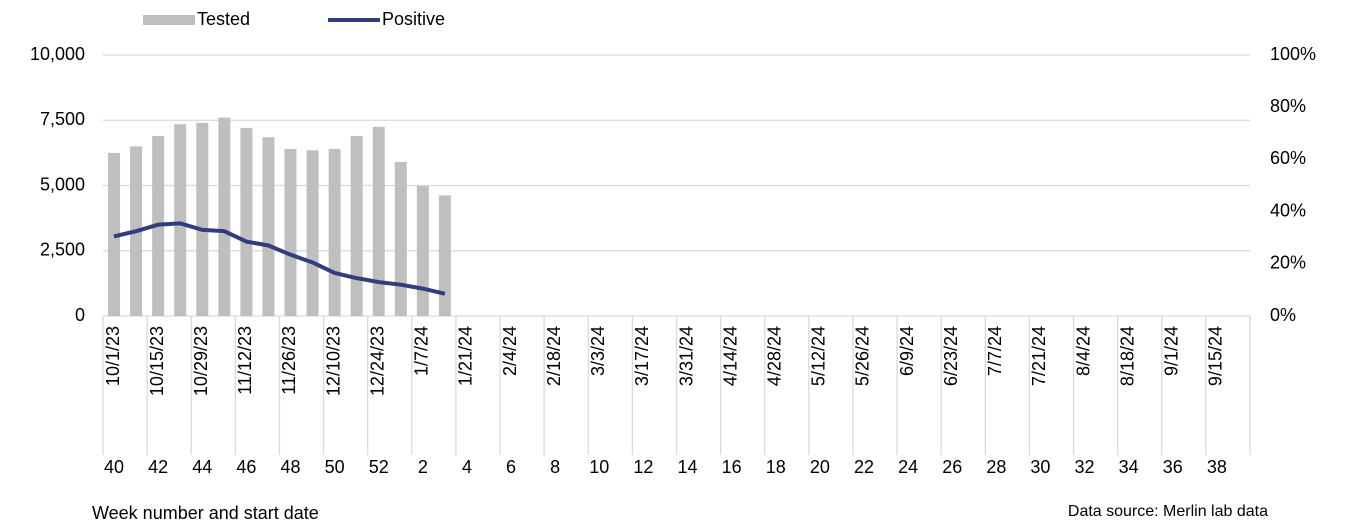 This screenshot has width=1345, height=525. Describe the element at coordinates (335, 467) in the screenshot. I see `week-number-label: 50` at that location.